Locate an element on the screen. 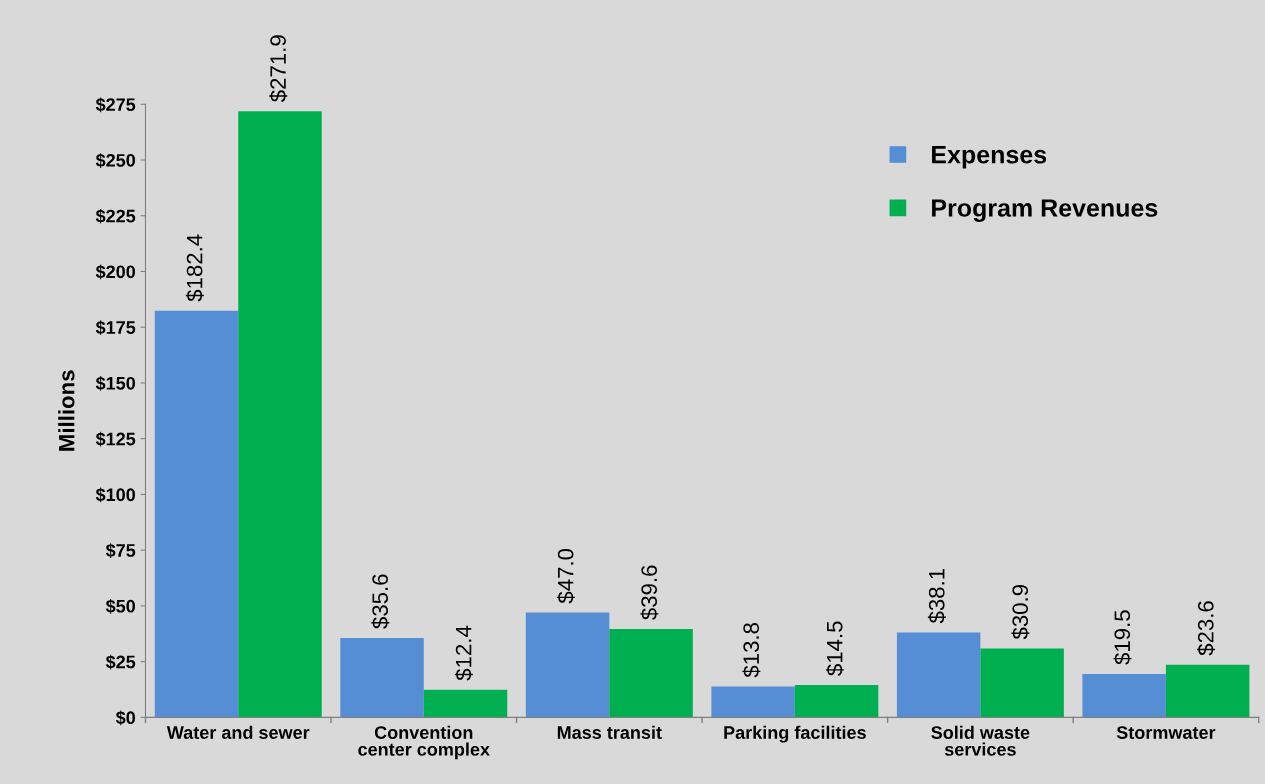  data-label: $39.6 is located at coordinates (649, 592).